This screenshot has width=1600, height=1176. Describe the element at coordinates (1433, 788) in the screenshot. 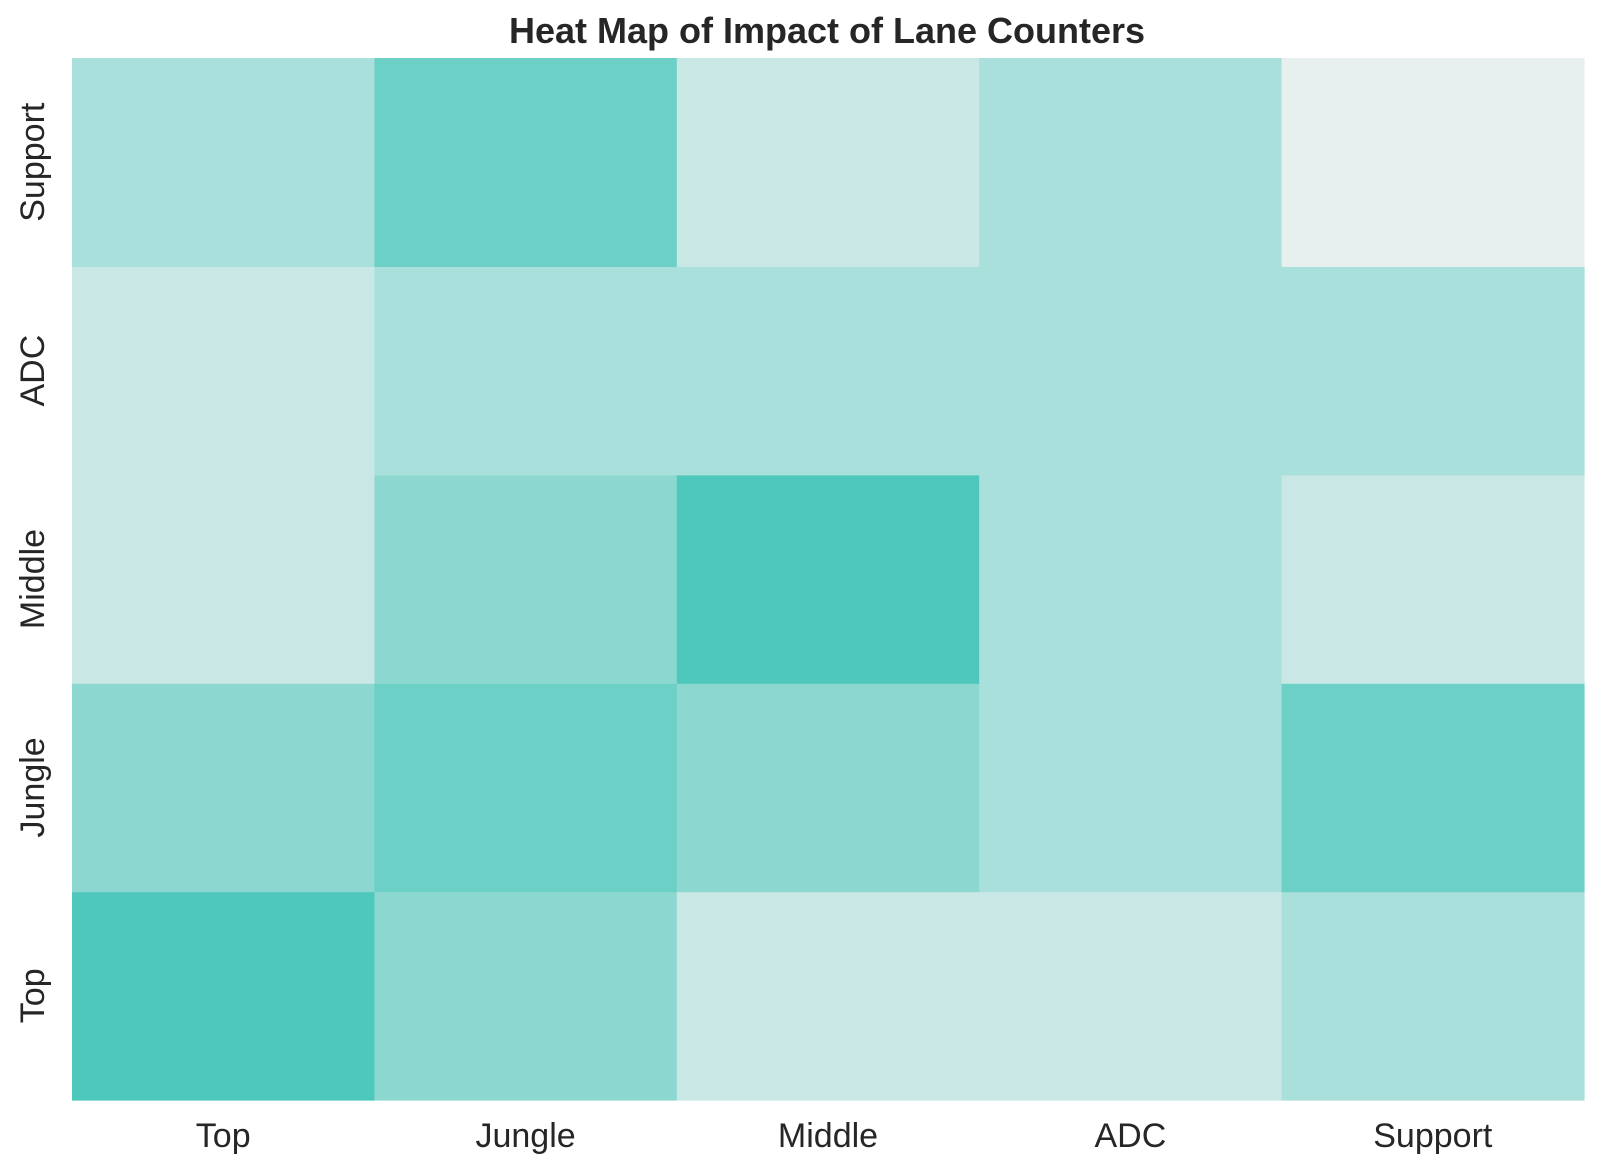

I see `heatmap-cell-jungle-support` at that location.